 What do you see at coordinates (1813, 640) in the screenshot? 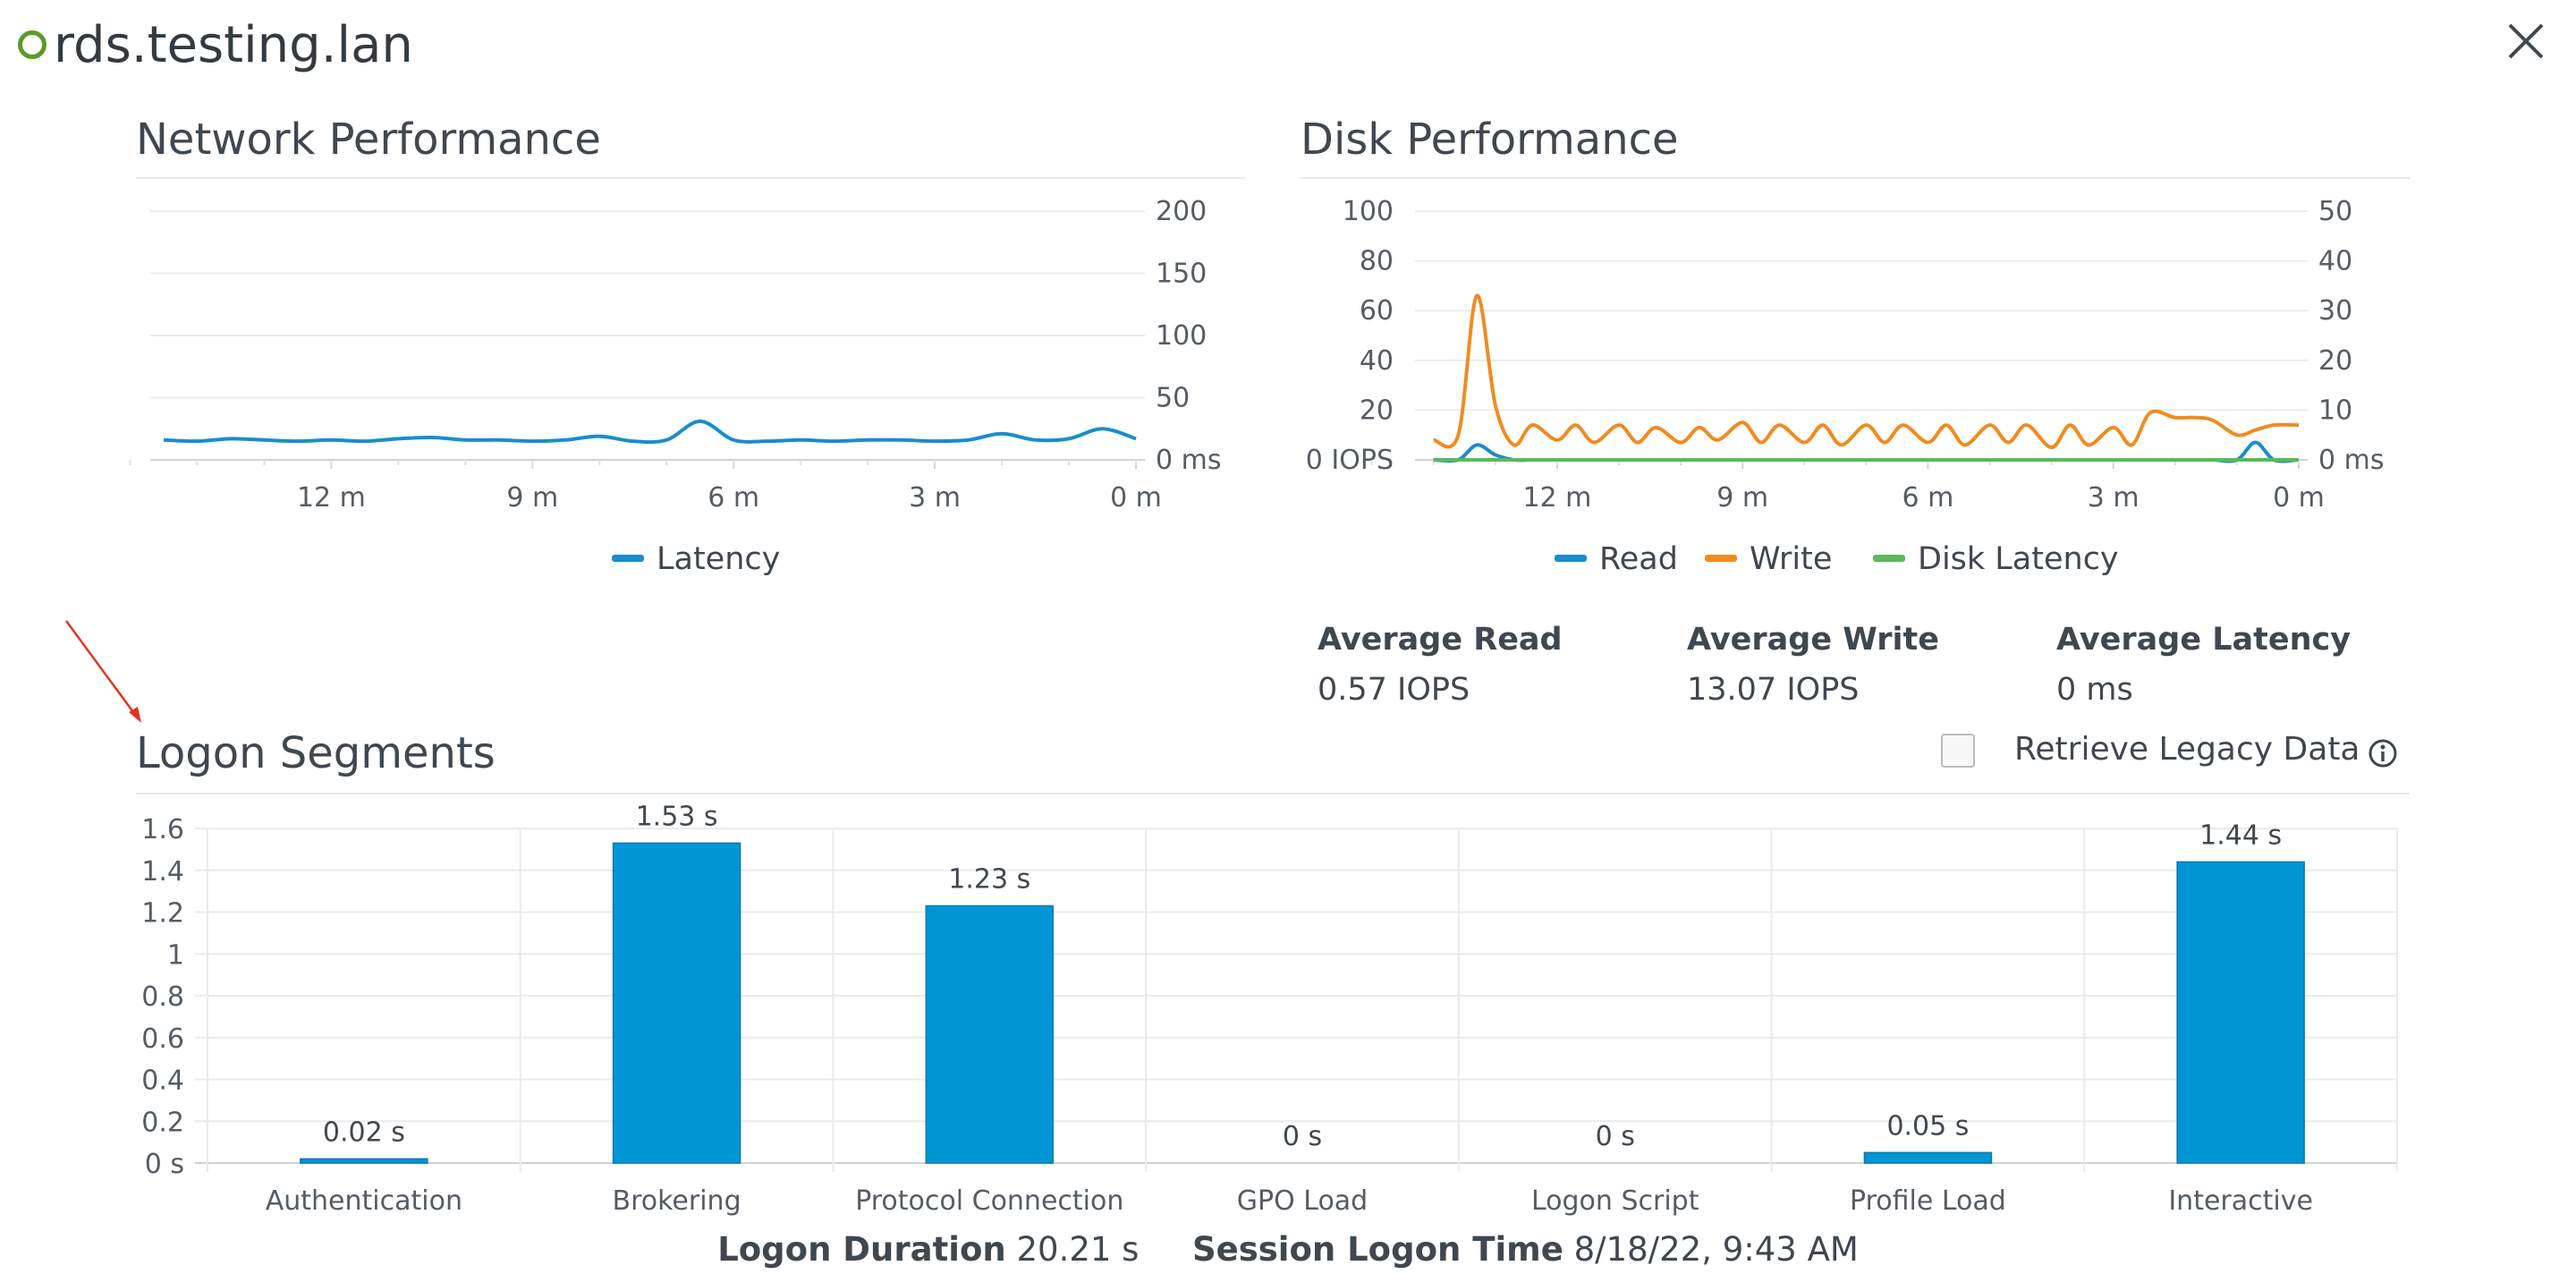
I see `stat-label: Average Write` at bounding box center [1813, 640].